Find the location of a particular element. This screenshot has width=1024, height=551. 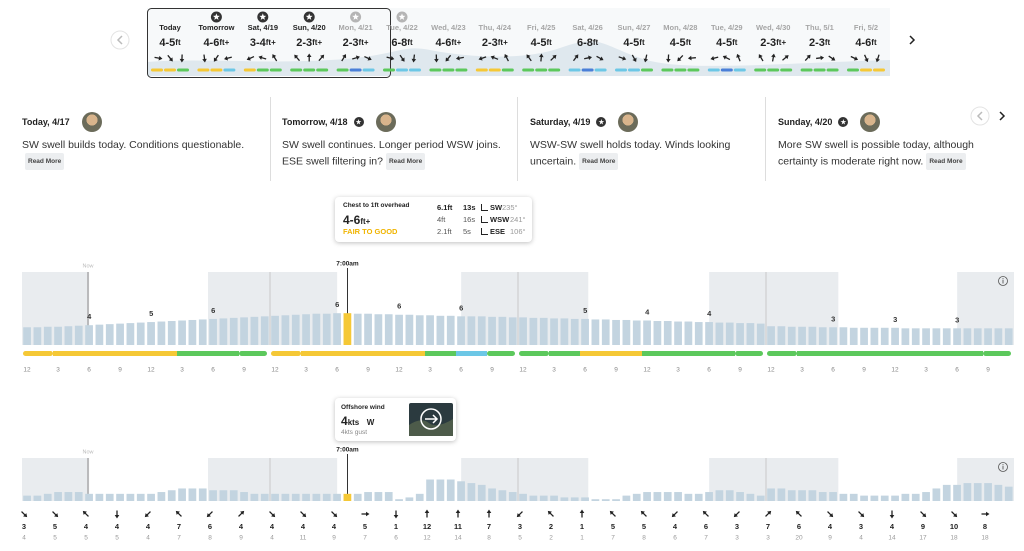

wind-gust-label: 3 is located at coordinates (768, 538).